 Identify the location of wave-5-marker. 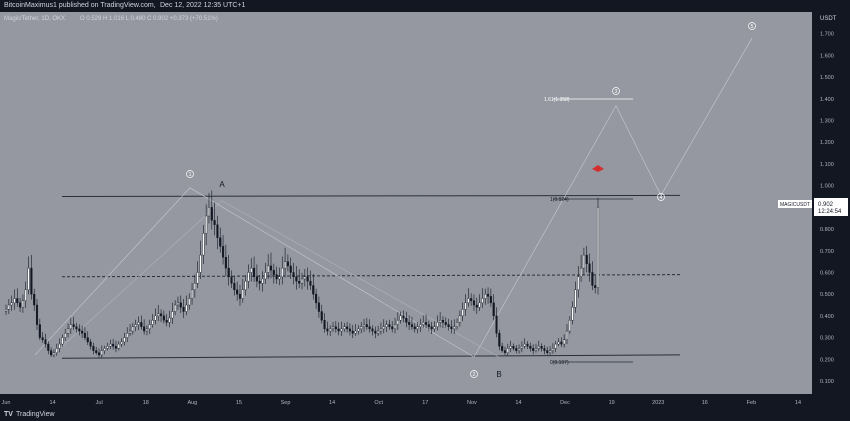
(752, 26).